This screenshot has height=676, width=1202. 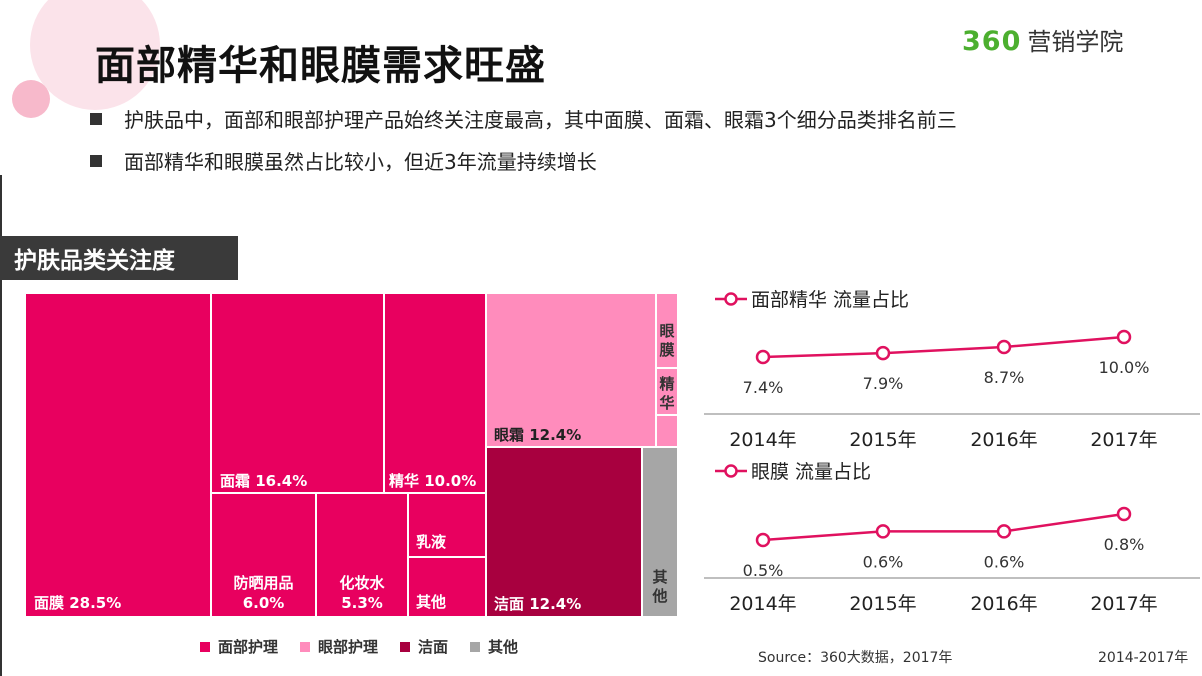 What do you see at coordinates (320, 66) in the screenshot?
I see `page-title: 面部精华和眼膜需求旺盛` at bounding box center [320, 66].